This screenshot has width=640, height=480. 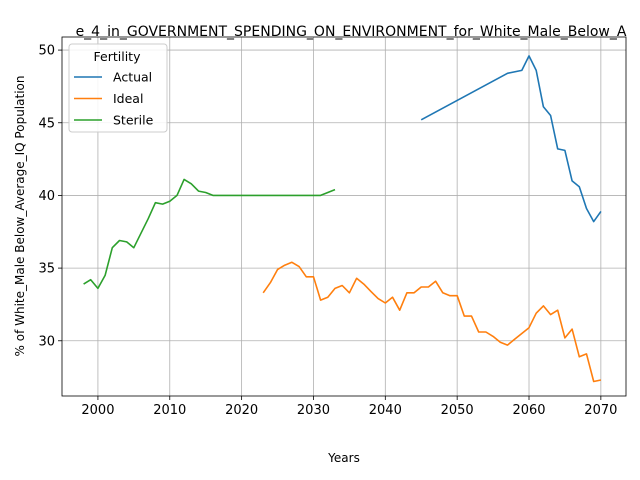 I want to click on x-tick-label: 2030, so click(x=313, y=410).